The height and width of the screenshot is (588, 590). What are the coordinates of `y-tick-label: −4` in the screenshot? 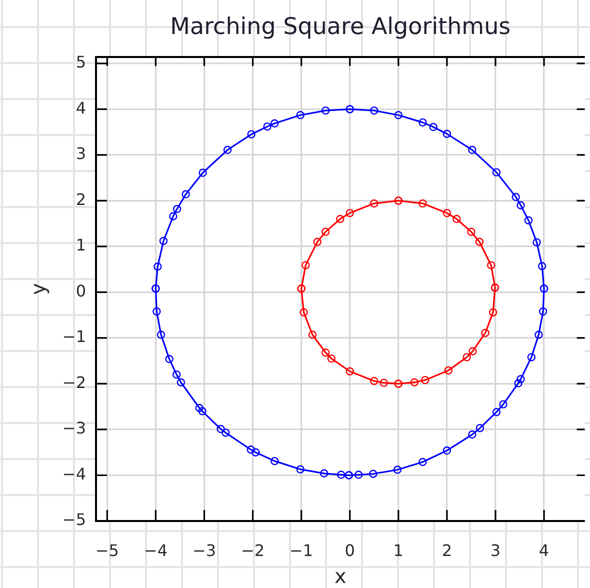 It's located at (74, 474).